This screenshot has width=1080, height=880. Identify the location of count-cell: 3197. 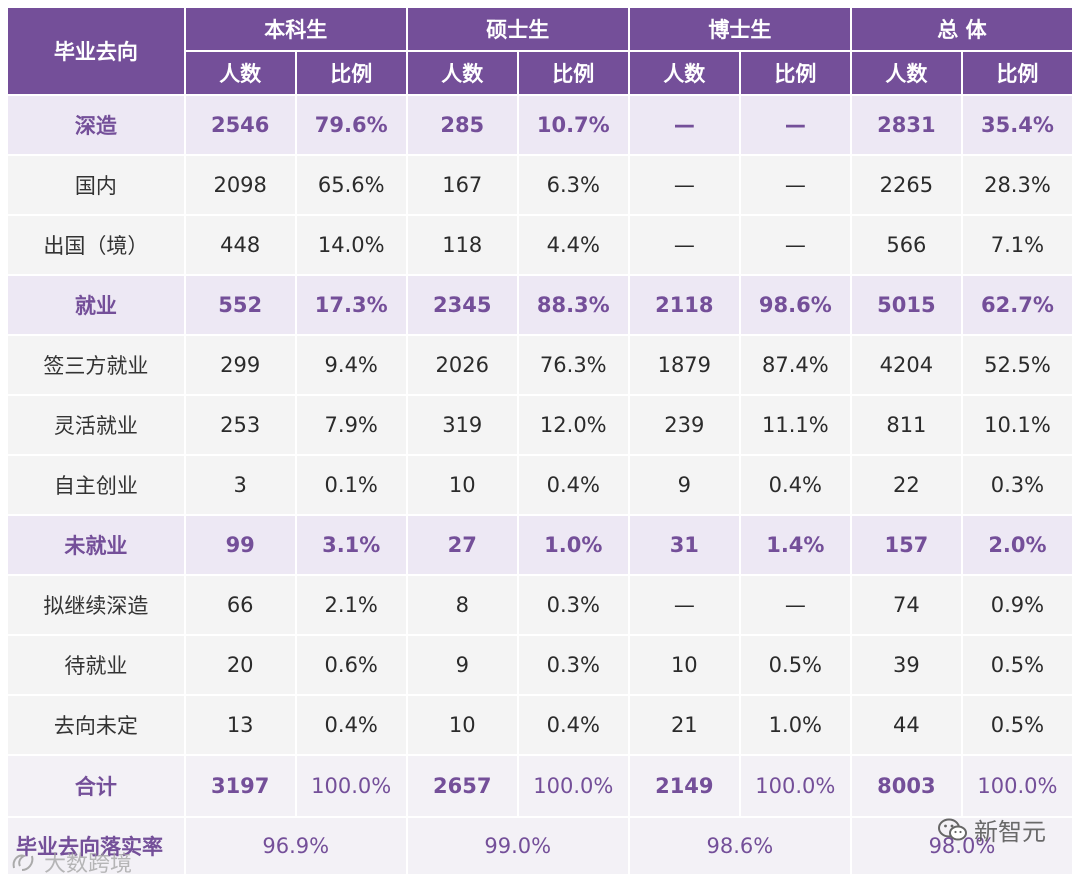
(240, 786).